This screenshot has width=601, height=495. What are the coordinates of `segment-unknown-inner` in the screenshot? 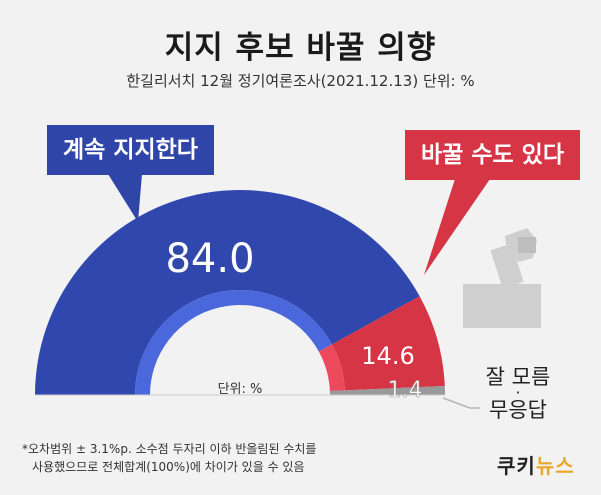 It's located at (337, 392).